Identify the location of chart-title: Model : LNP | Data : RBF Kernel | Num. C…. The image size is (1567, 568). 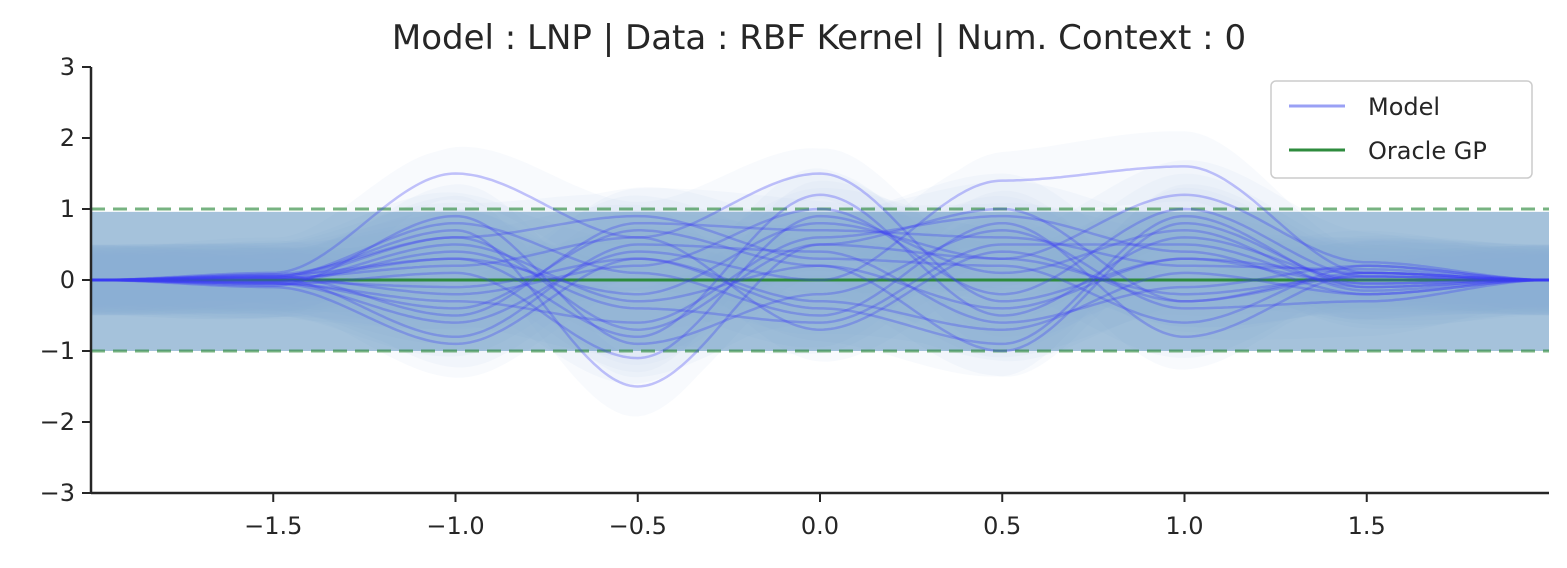
(819, 38).